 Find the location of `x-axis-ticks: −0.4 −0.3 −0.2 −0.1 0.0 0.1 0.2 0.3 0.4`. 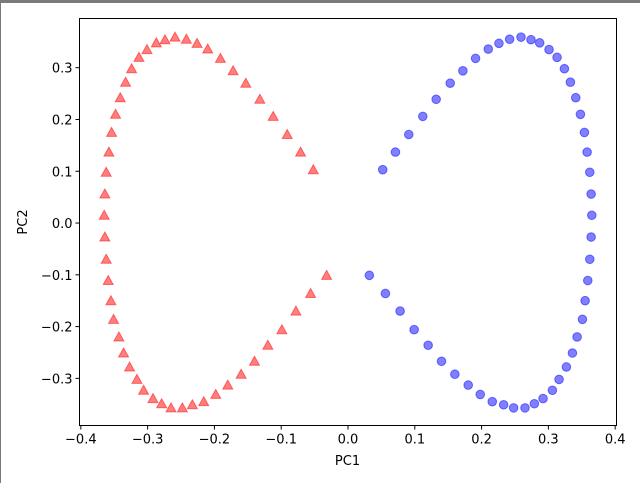

x-axis-ticks: −0.4 −0.3 −0.2 −0.1 0.0 0.1 0.2 0.3 0.4 is located at coordinates (345, 436).